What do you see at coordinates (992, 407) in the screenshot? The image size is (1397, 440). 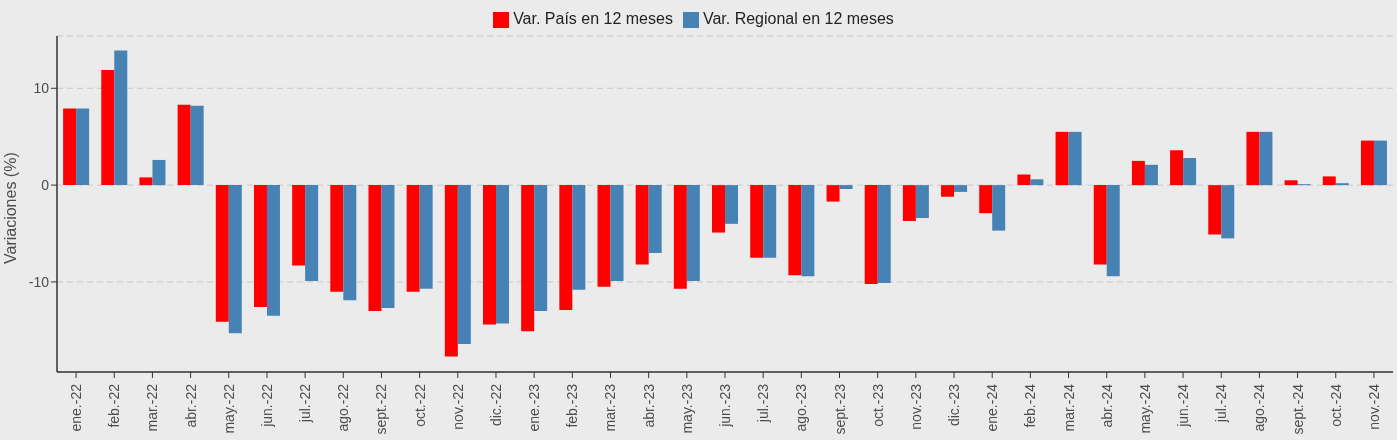 I see `x-tick-label: ene.-24` at bounding box center [992, 407].